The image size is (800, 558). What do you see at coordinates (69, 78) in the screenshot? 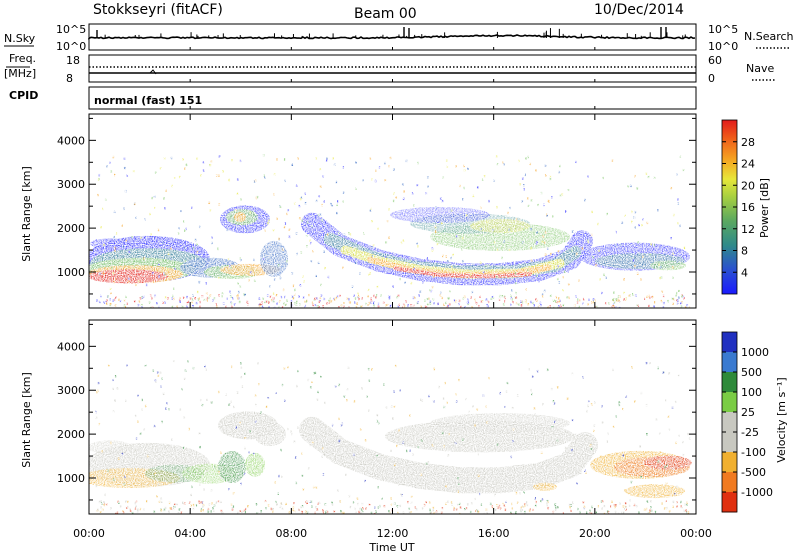
I see `freq-tick-bottom: 8` at bounding box center [69, 78].